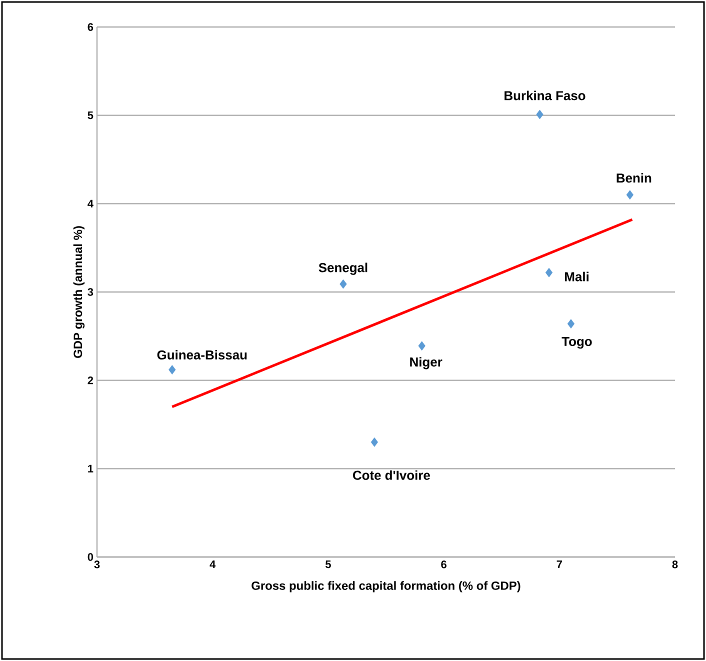 Image resolution: width=706 pixels, height=661 pixels. I want to click on y-tick-label: 1, so click(91, 468).